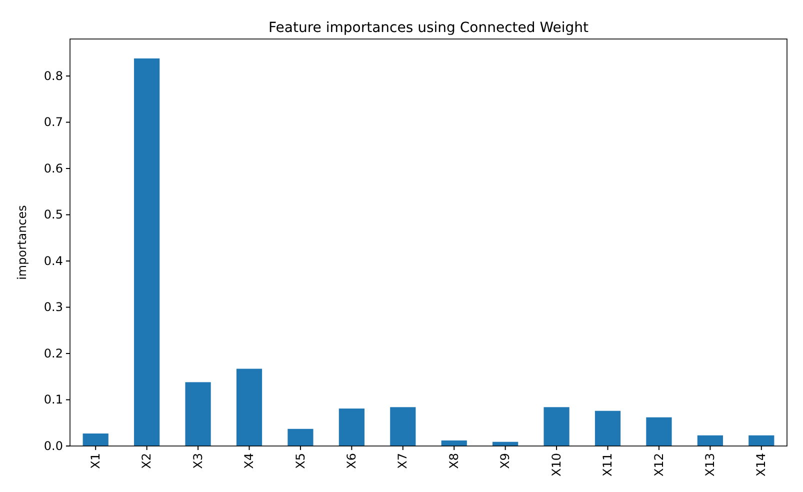 The image size is (803, 492). I want to click on x-tick-label: X10, so click(556, 464).